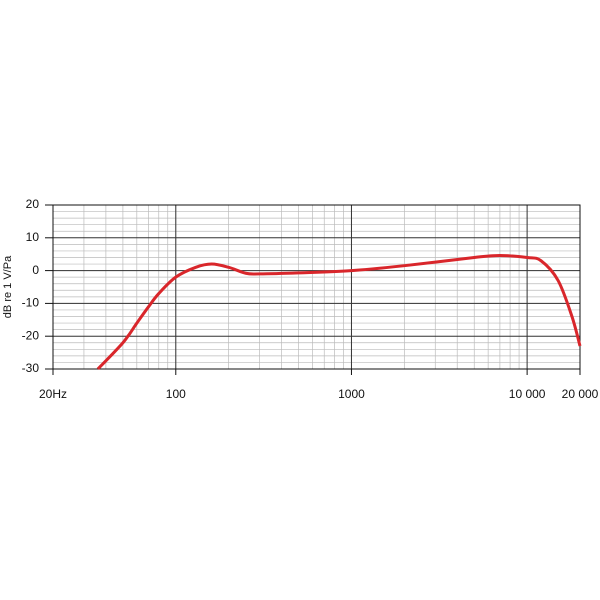 This screenshot has width=600, height=600. I want to click on x-tick-label: 1000, so click(351, 394).